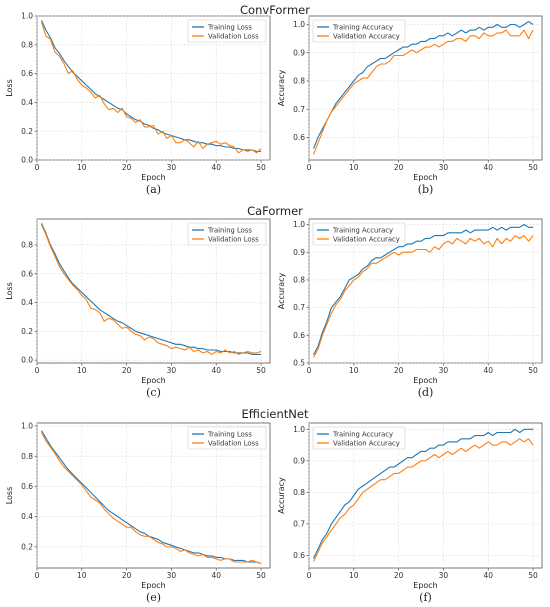 This screenshot has width=550, height=607. What do you see at coordinates (275, 414) in the screenshot?
I see `row-title-efficientnet: EfficientNet` at bounding box center [275, 414].